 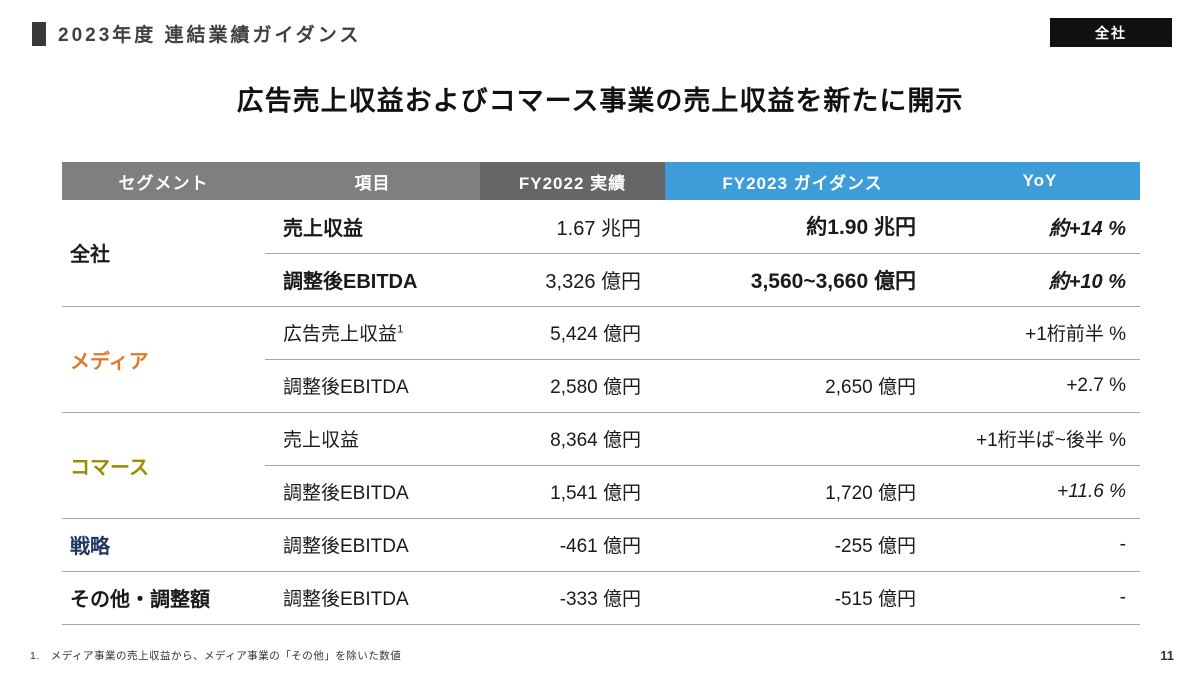 What do you see at coordinates (572, 227) in the screenshot?
I see `fy2022-cell: 1.67 兆円` at bounding box center [572, 227].